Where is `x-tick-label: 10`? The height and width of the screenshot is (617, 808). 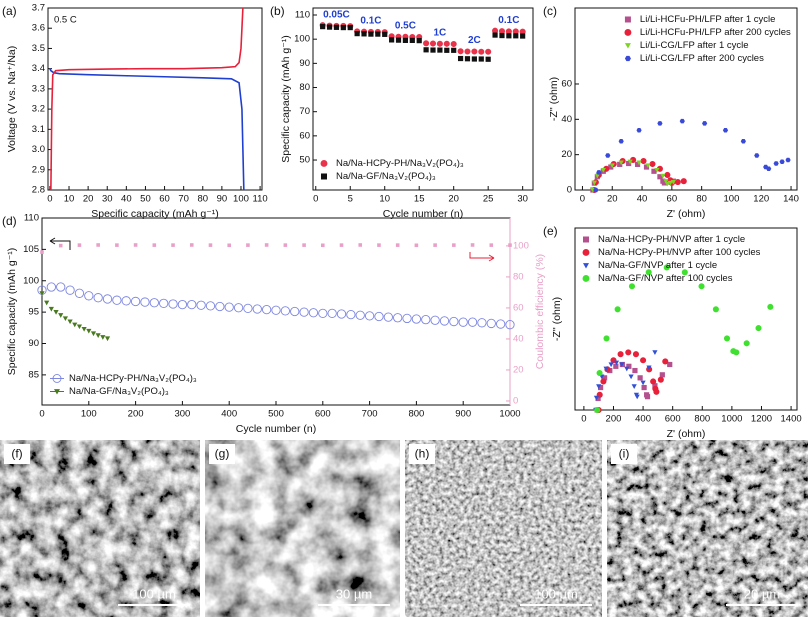
x-tick-label: 10 is located at coordinates (69, 199).